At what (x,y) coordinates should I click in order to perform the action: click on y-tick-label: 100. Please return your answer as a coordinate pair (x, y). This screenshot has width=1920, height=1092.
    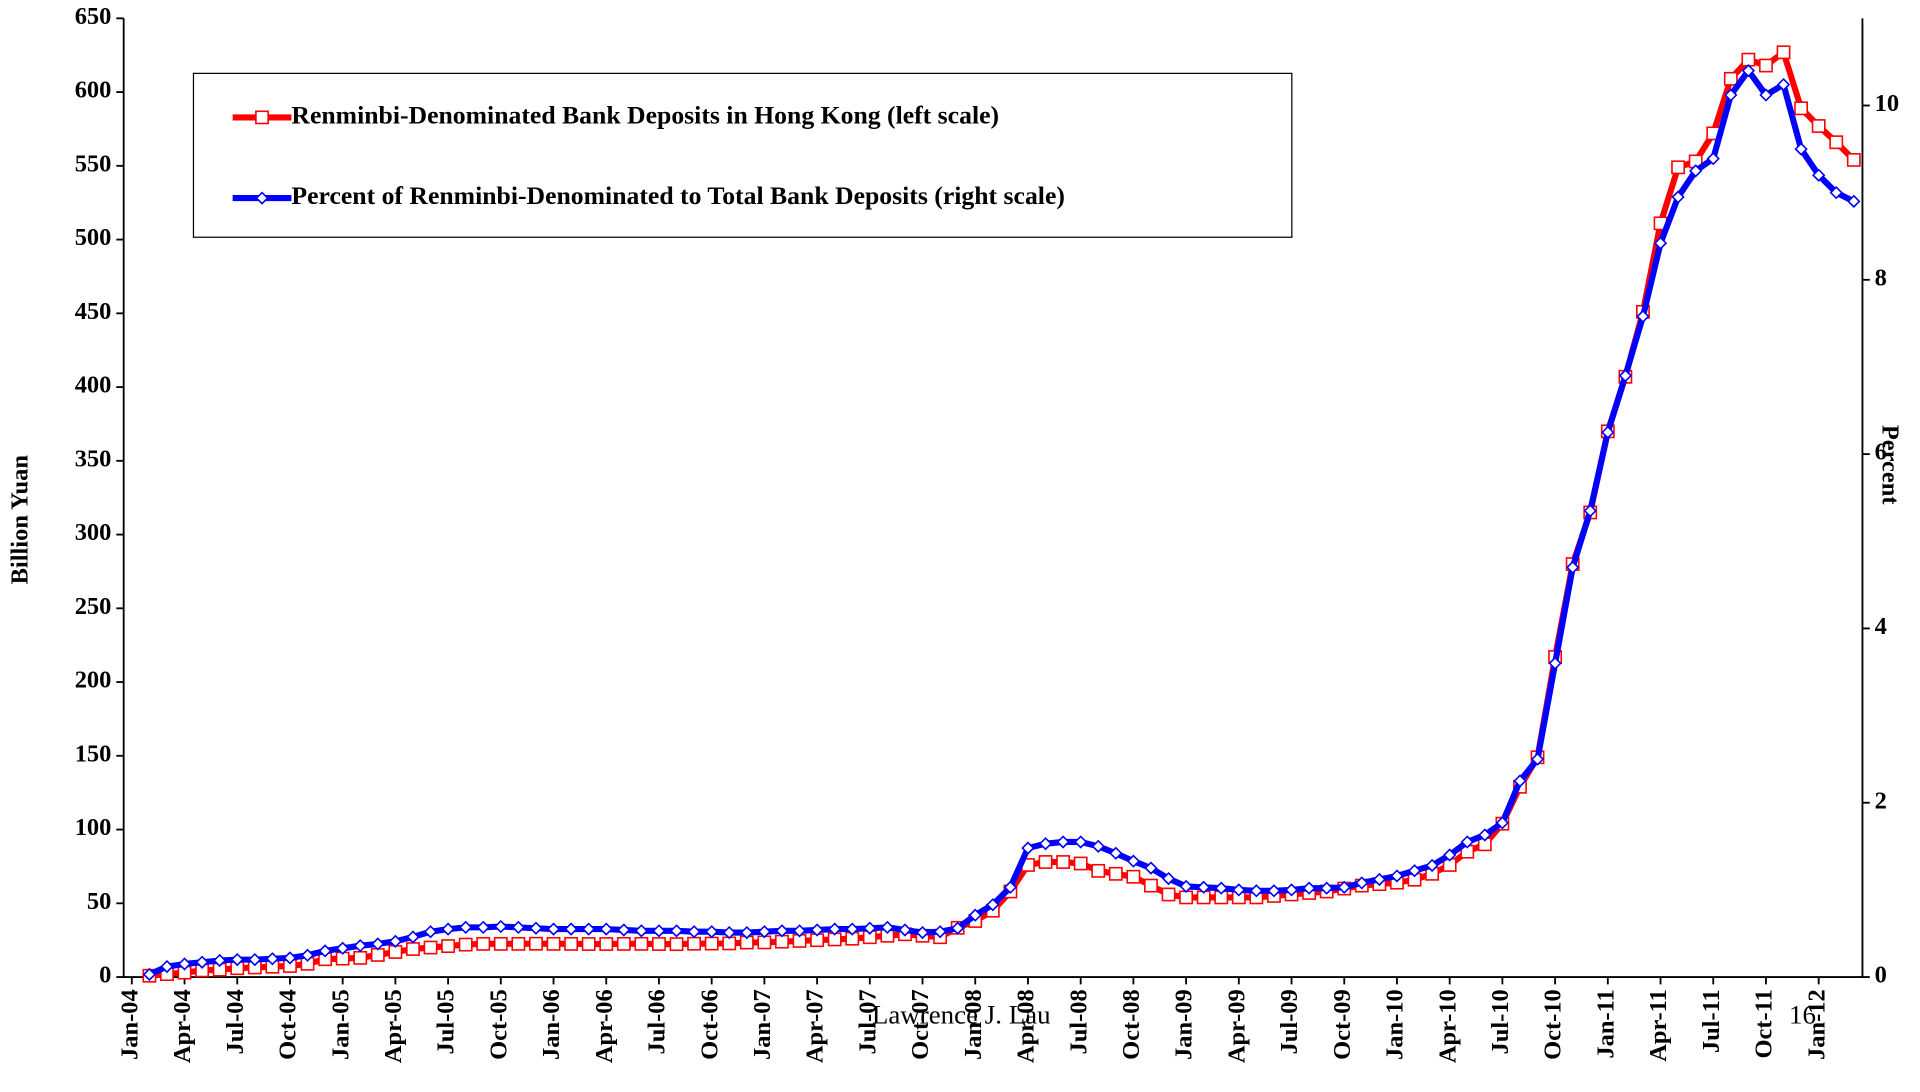
    Looking at the image, I should click on (93, 827).